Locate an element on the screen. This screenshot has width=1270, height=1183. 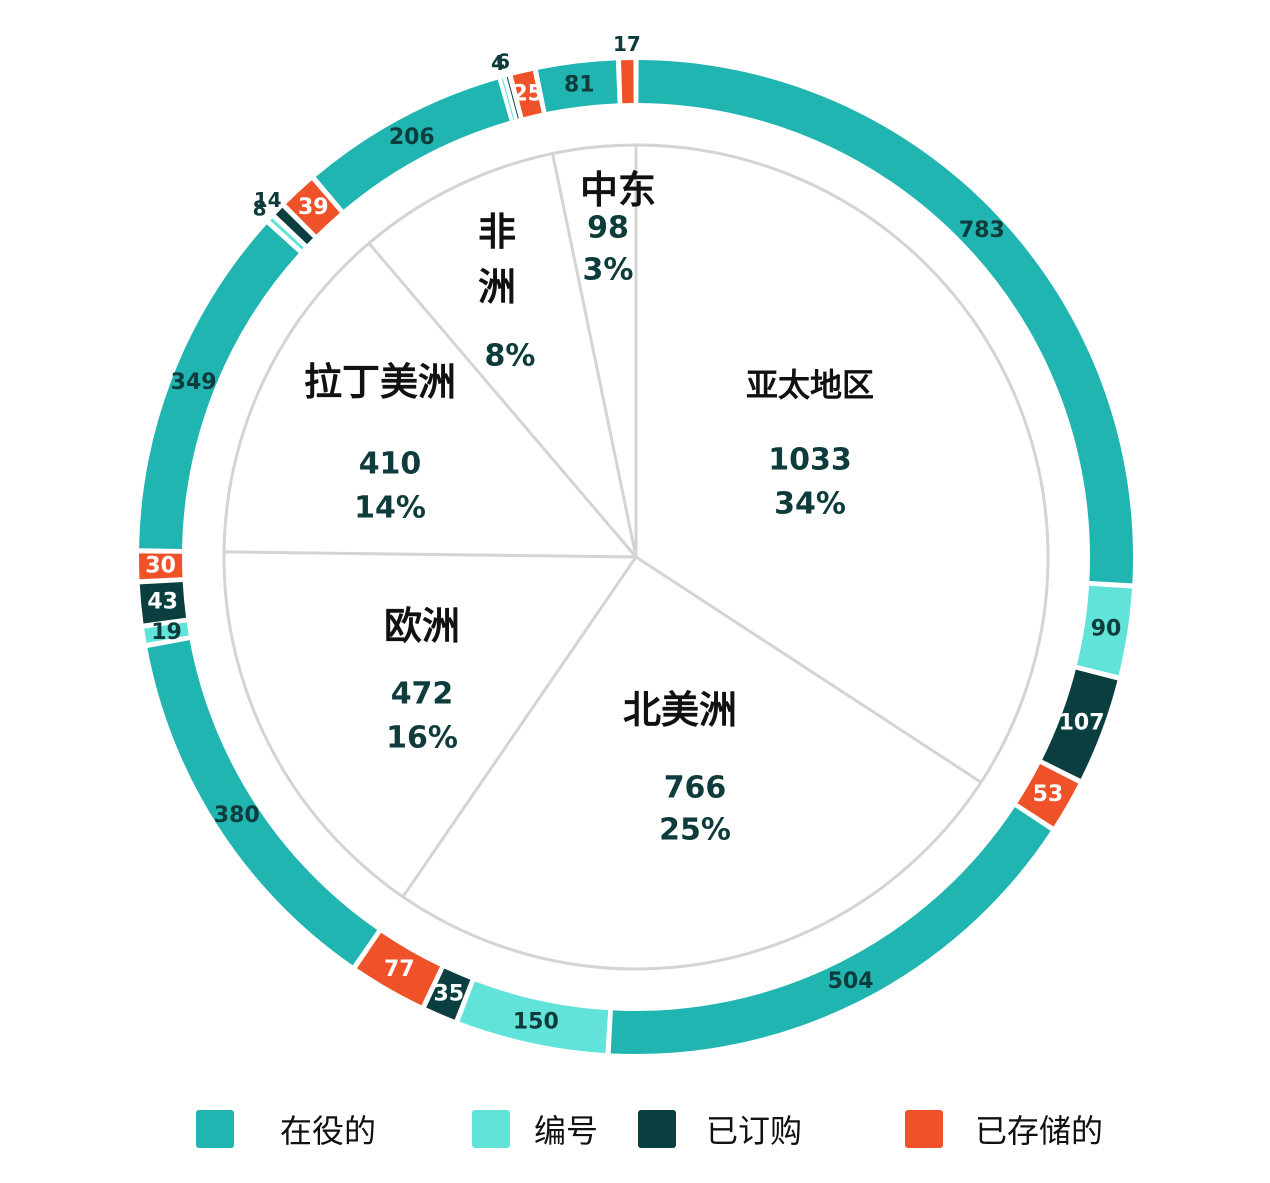
ring-label-5: 150 is located at coordinates (536, 1021).